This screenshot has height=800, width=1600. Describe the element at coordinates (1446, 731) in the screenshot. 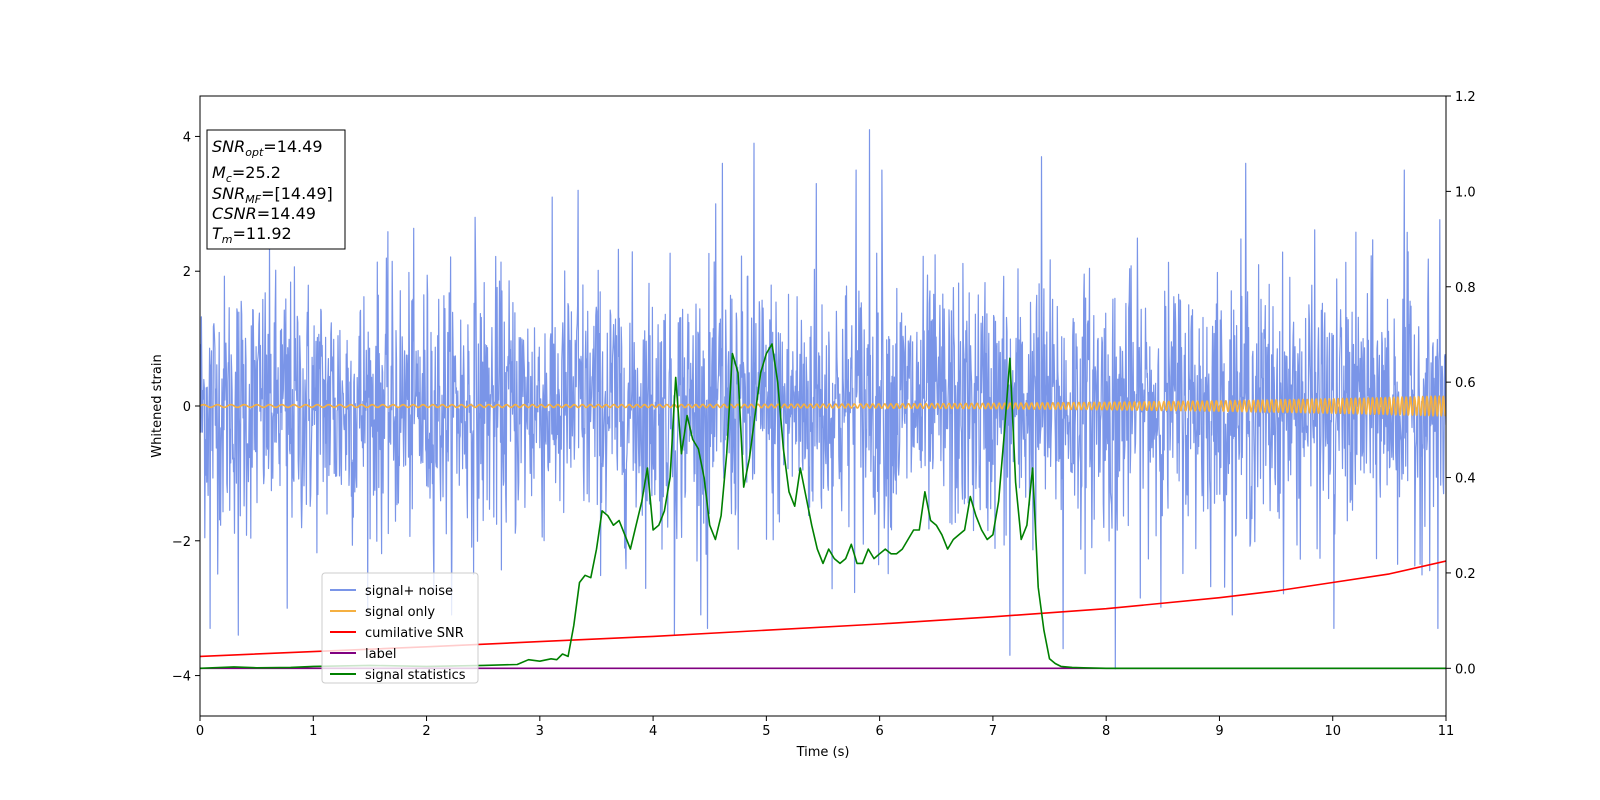

I see `x-tick-label: 11` at that location.